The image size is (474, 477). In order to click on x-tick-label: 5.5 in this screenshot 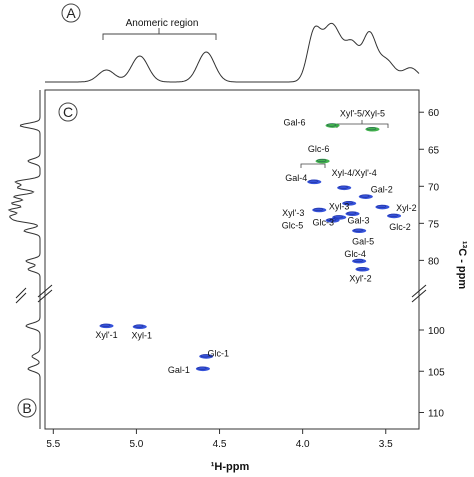, I will do `click(53, 444)`.